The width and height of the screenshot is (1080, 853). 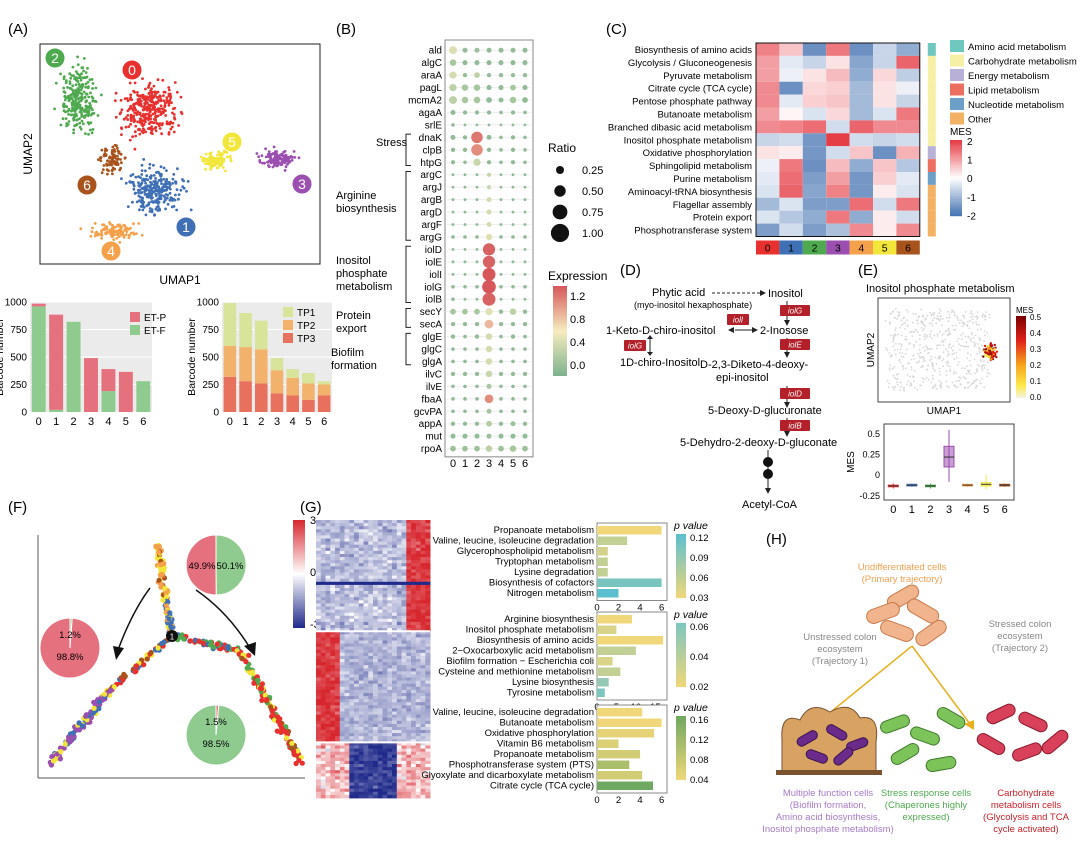 I want to click on mes-colorbar-step, so click(x=956, y=205).